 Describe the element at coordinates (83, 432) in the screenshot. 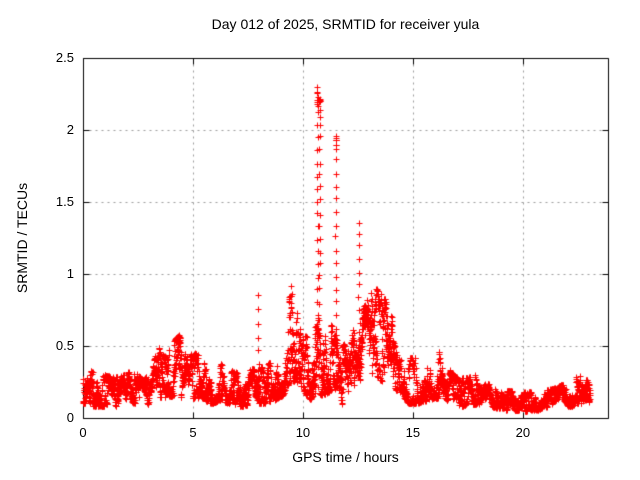

I see `x-tick-label: 0` at that location.